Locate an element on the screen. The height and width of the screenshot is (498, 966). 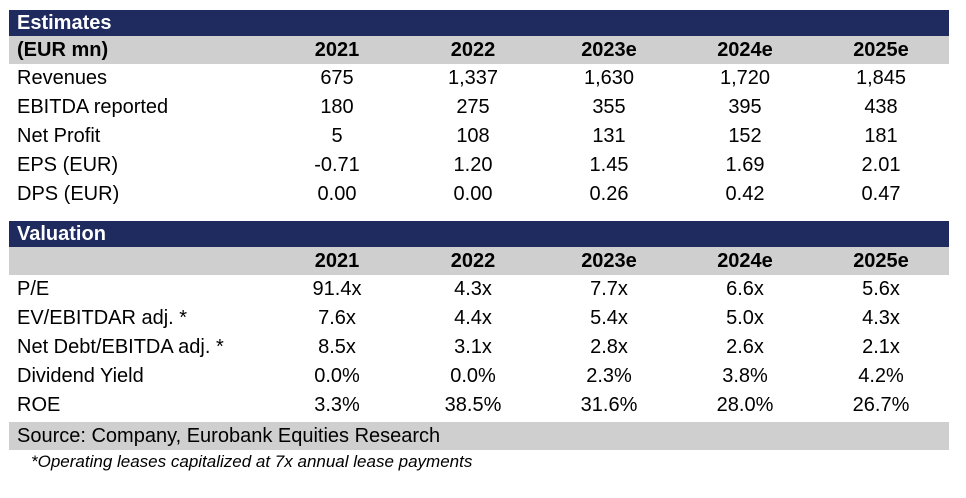
cell: 38.5% is located at coordinates (473, 405).